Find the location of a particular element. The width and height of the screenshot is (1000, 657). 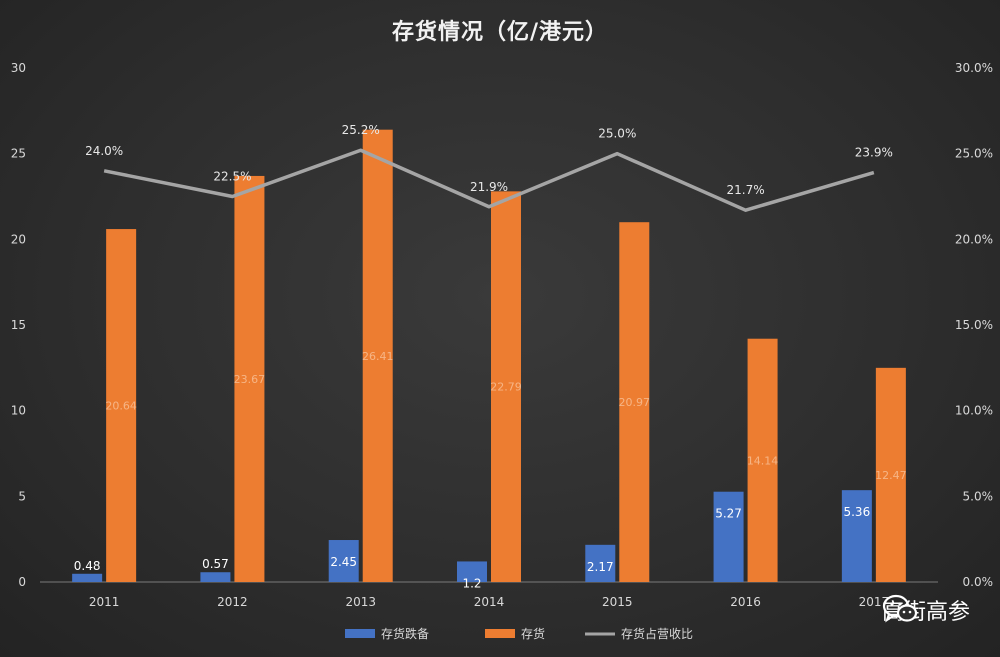

x-tick-label: 2014 is located at coordinates (489, 602).